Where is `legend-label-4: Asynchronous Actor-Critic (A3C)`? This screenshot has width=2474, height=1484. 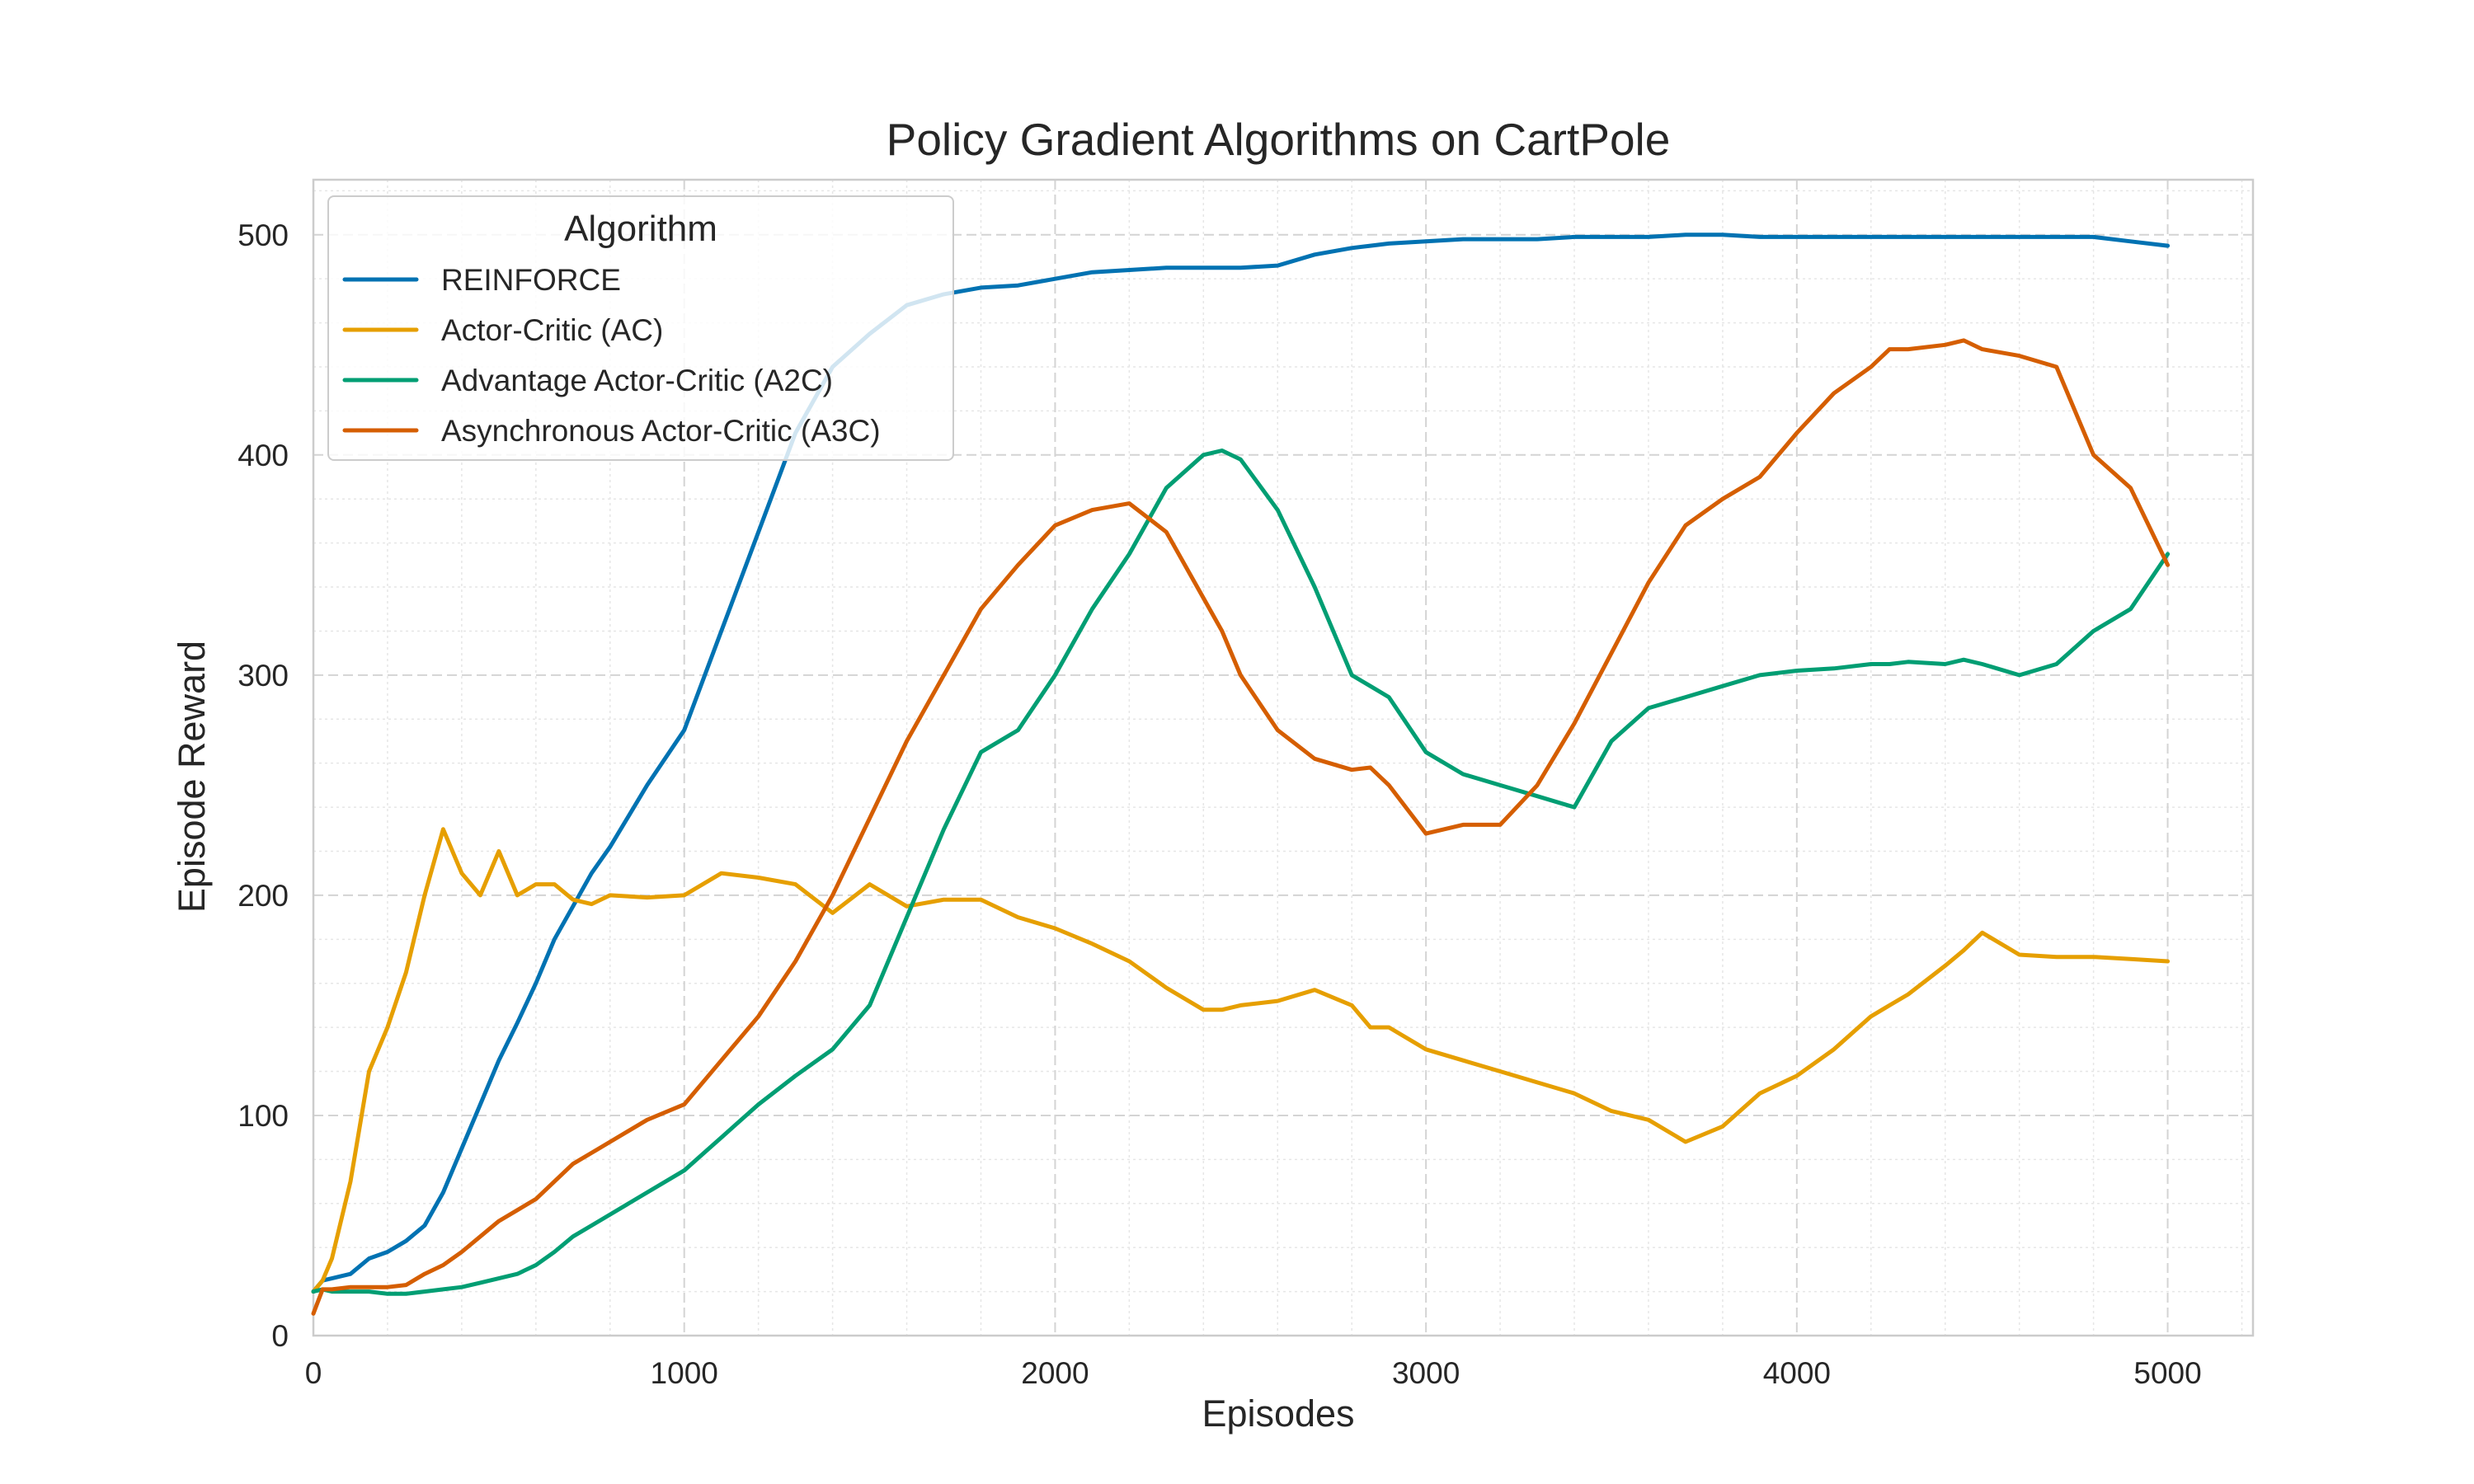 legend-label-4: Asynchronous Actor-Critic (A3C) is located at coordinates (661, 431).